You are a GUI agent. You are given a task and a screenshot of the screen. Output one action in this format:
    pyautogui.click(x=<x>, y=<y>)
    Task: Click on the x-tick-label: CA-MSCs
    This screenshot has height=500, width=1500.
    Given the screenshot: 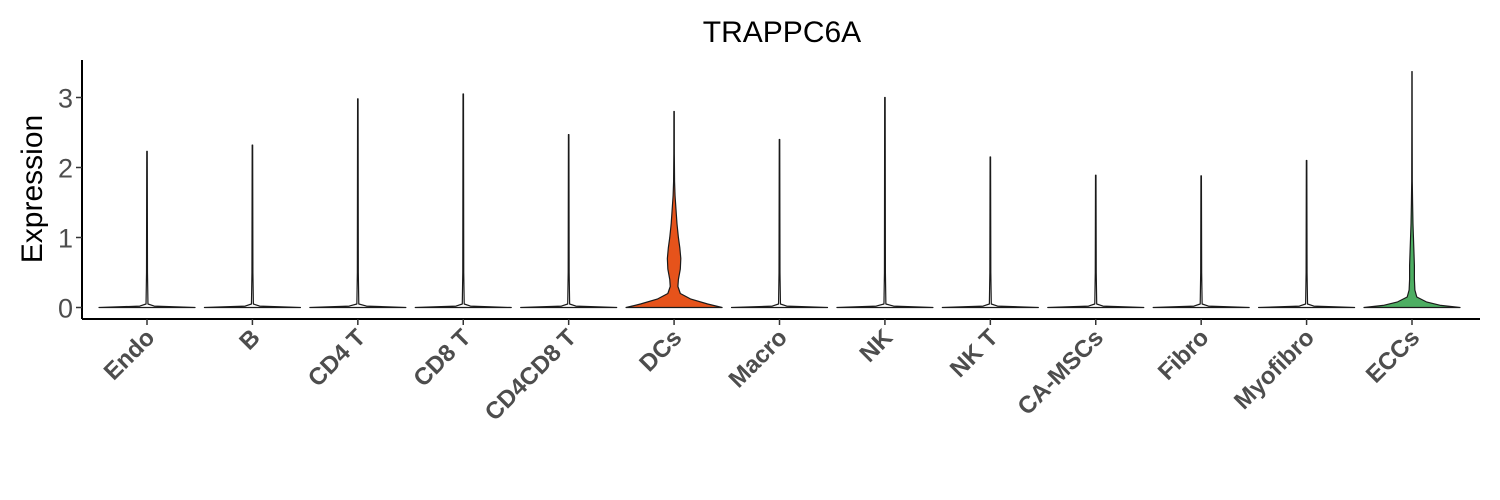 What is the action you would take?
    pyautogui.click(x=1061, y=372)
    